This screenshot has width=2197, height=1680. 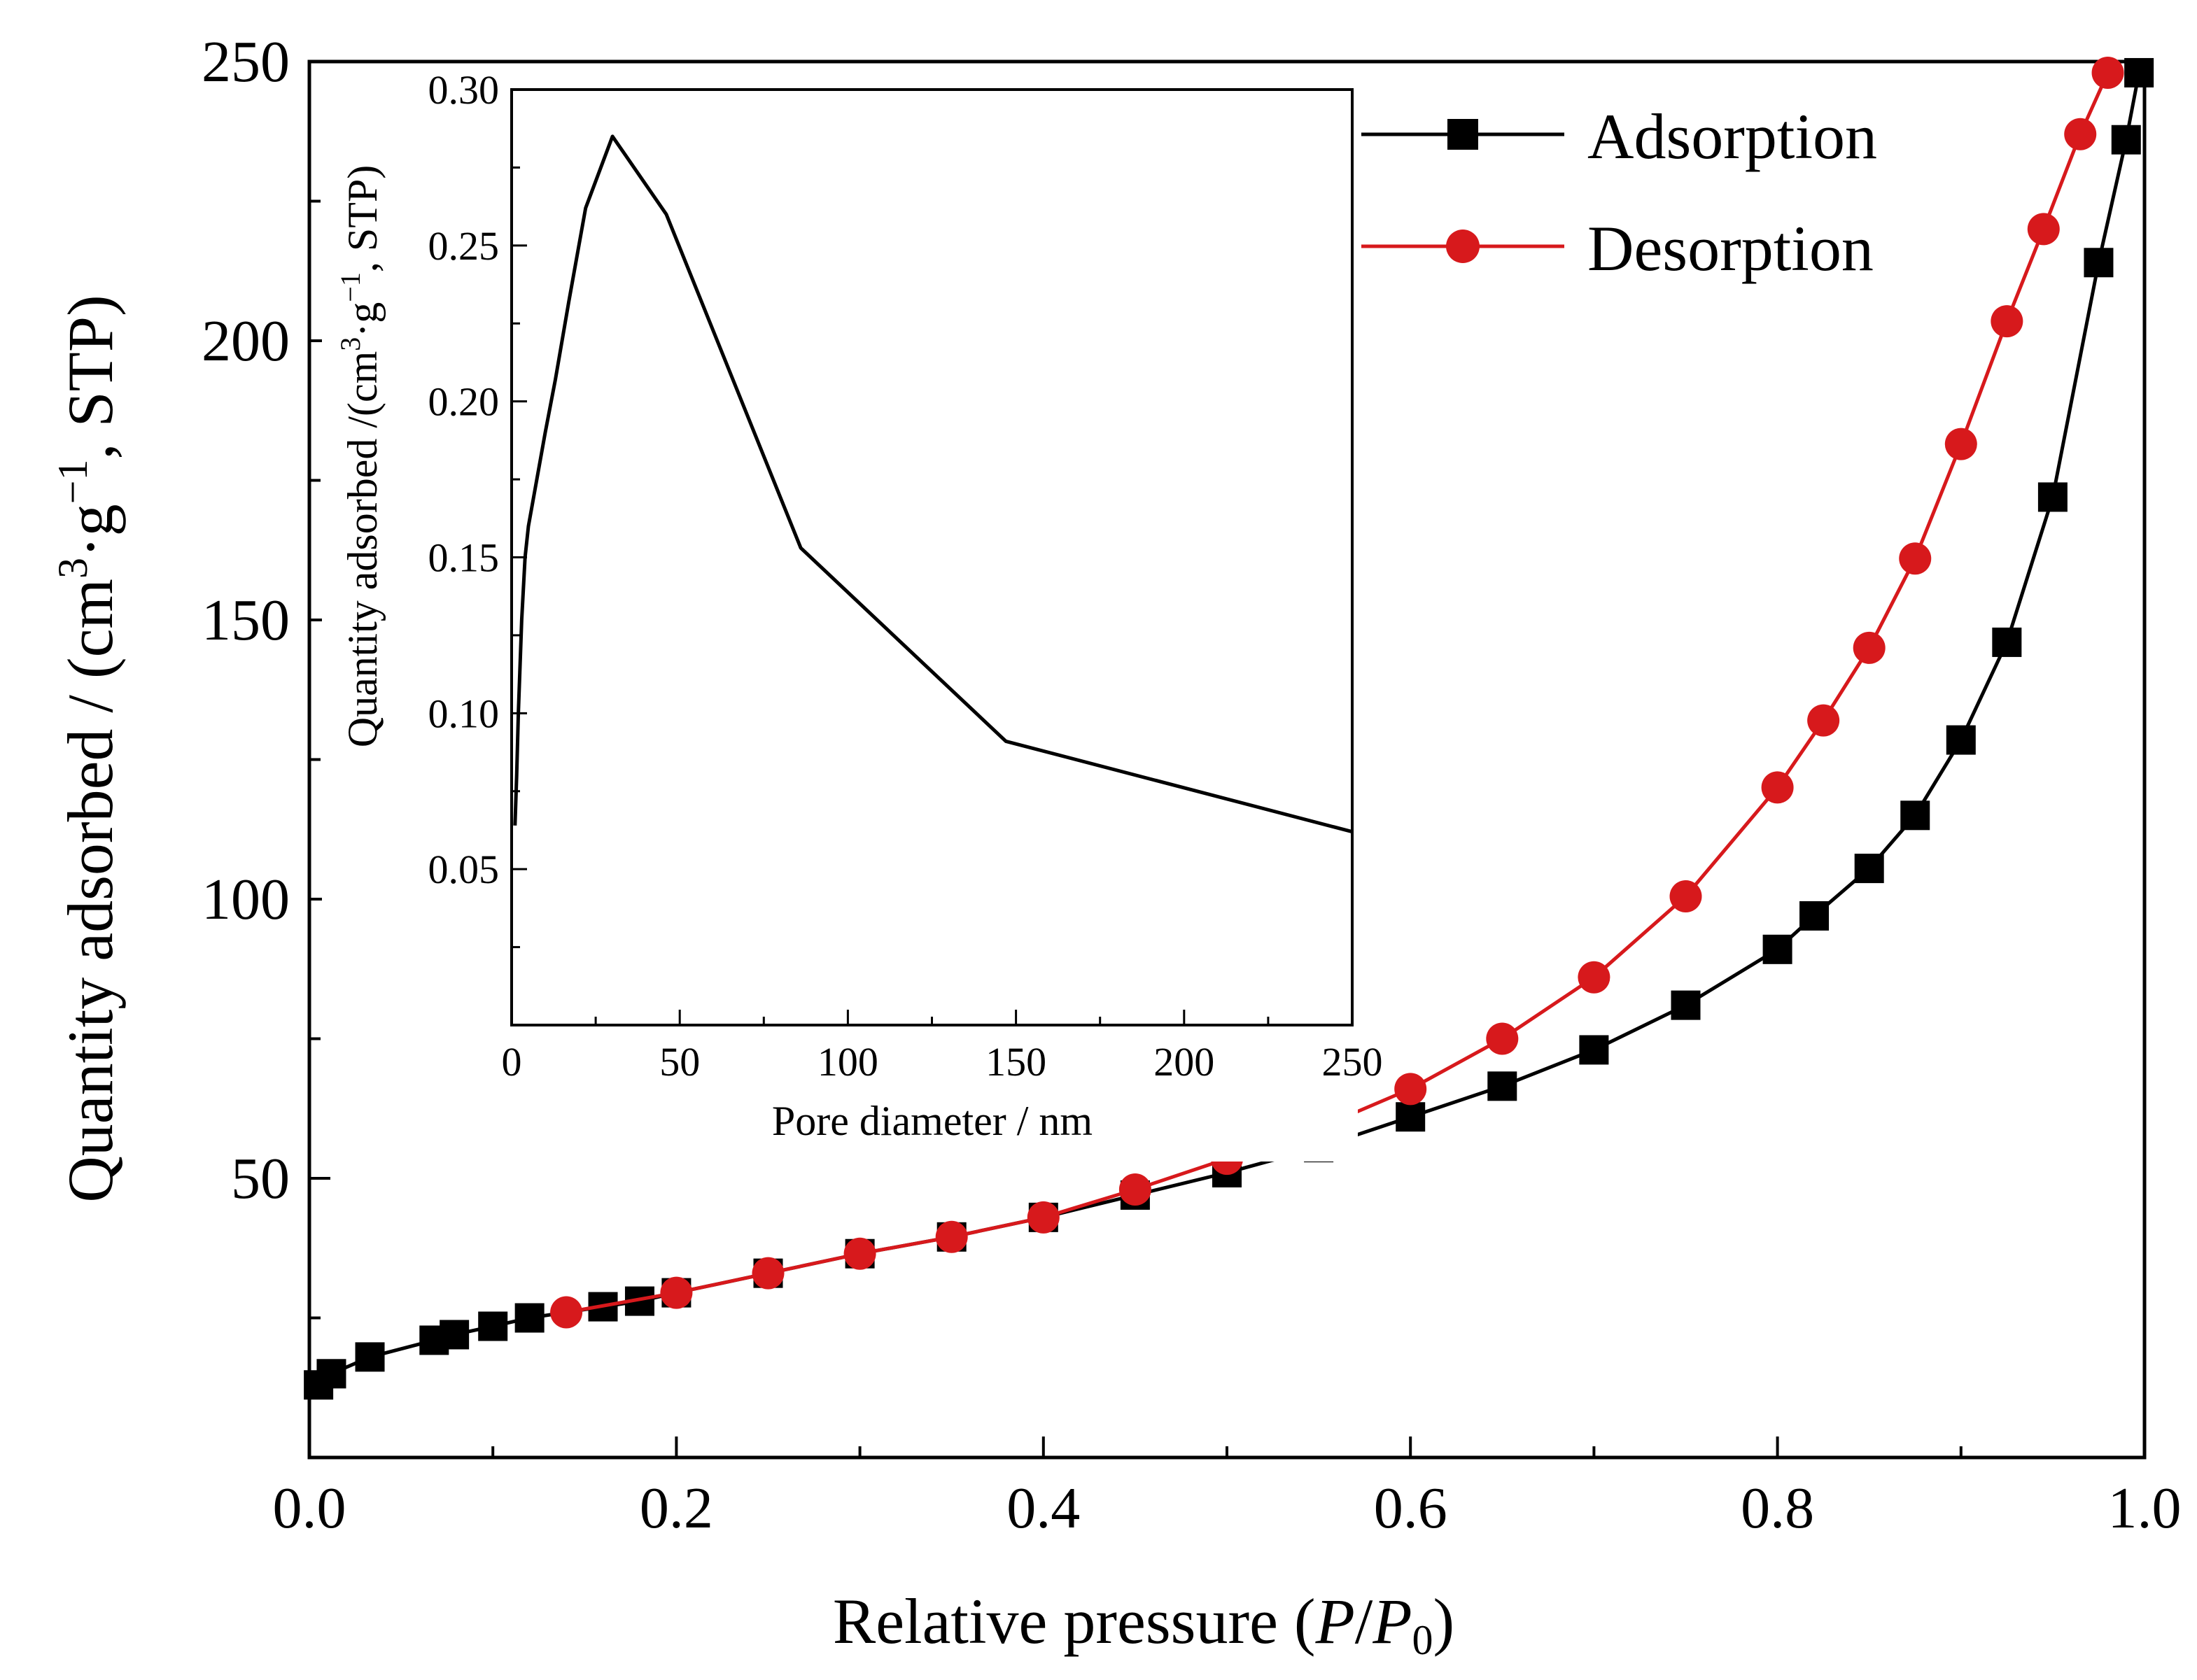 I want to click on main-x-tick-label: 0.6, so click(x=1410, y=1508).